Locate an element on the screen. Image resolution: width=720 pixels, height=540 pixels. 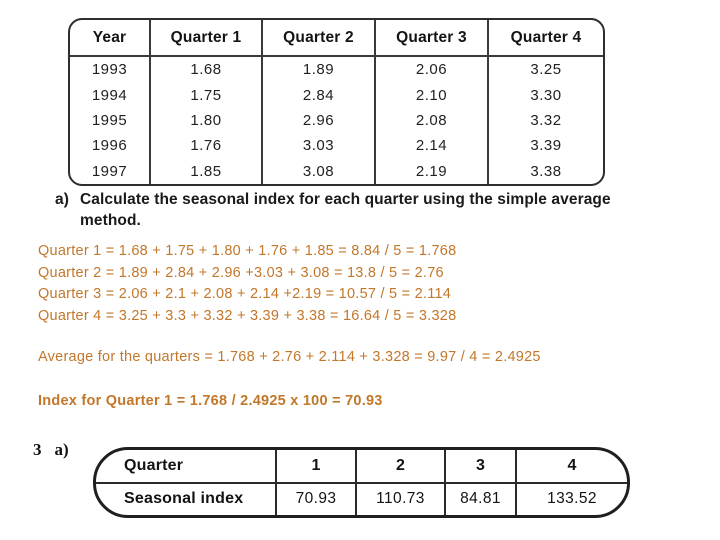
value-cell: 3.08 is located at coordinates (318, 171).